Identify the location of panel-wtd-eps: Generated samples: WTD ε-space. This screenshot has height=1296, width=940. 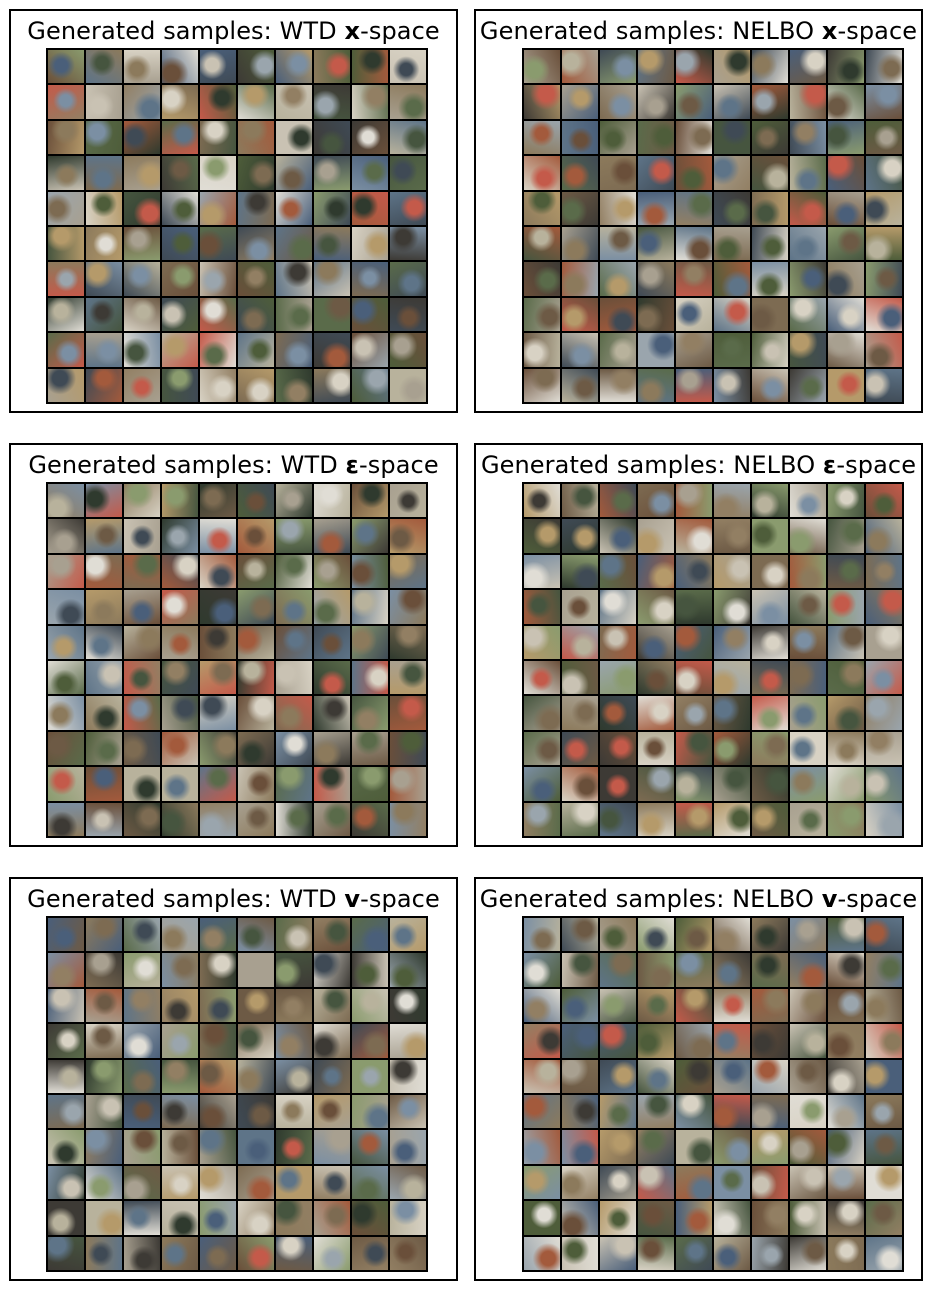
(233, 645).